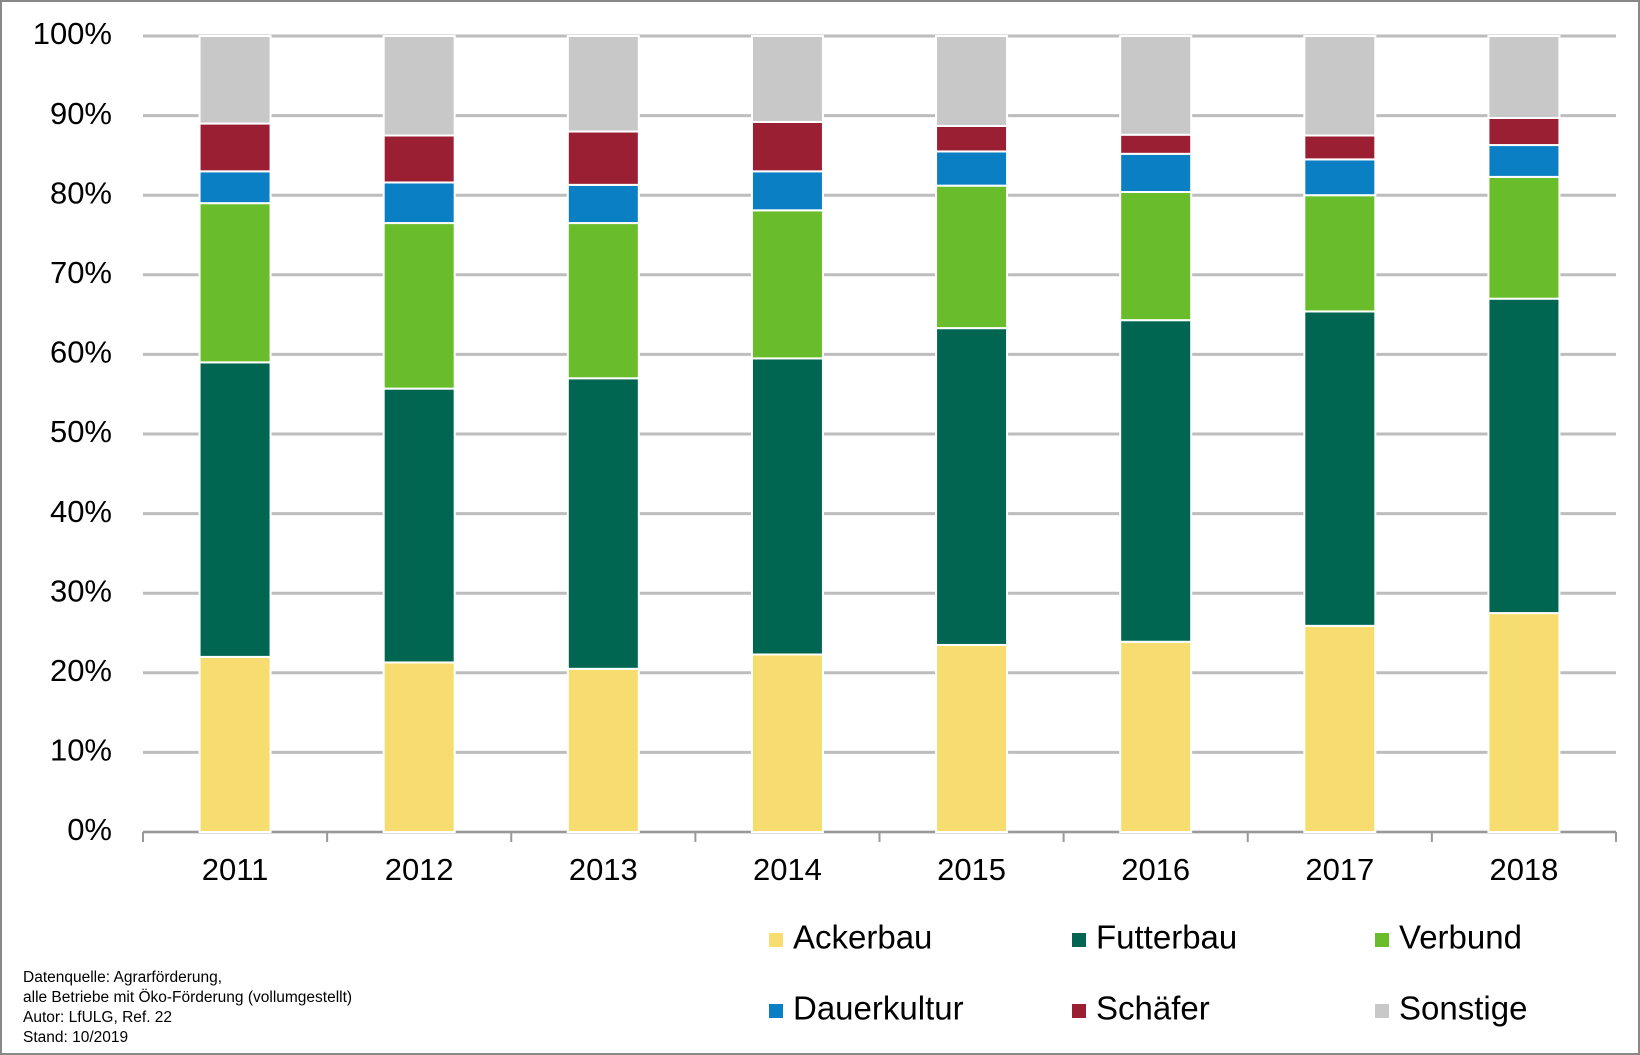 The width and height of the screenshot is (1640, 1055). I want to click on x-tick-label: 2018, so click(1523, 869).